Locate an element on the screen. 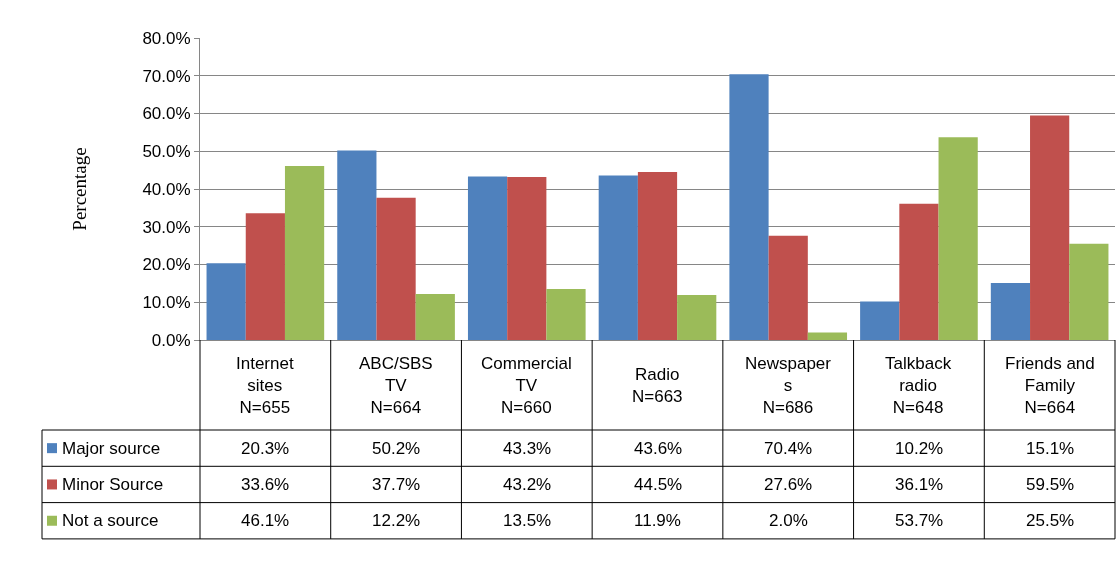 The height and width of the screenshot is (575, 1118). x-tick-label: Talkback radio N=648 is located at coordinates (918, 386).